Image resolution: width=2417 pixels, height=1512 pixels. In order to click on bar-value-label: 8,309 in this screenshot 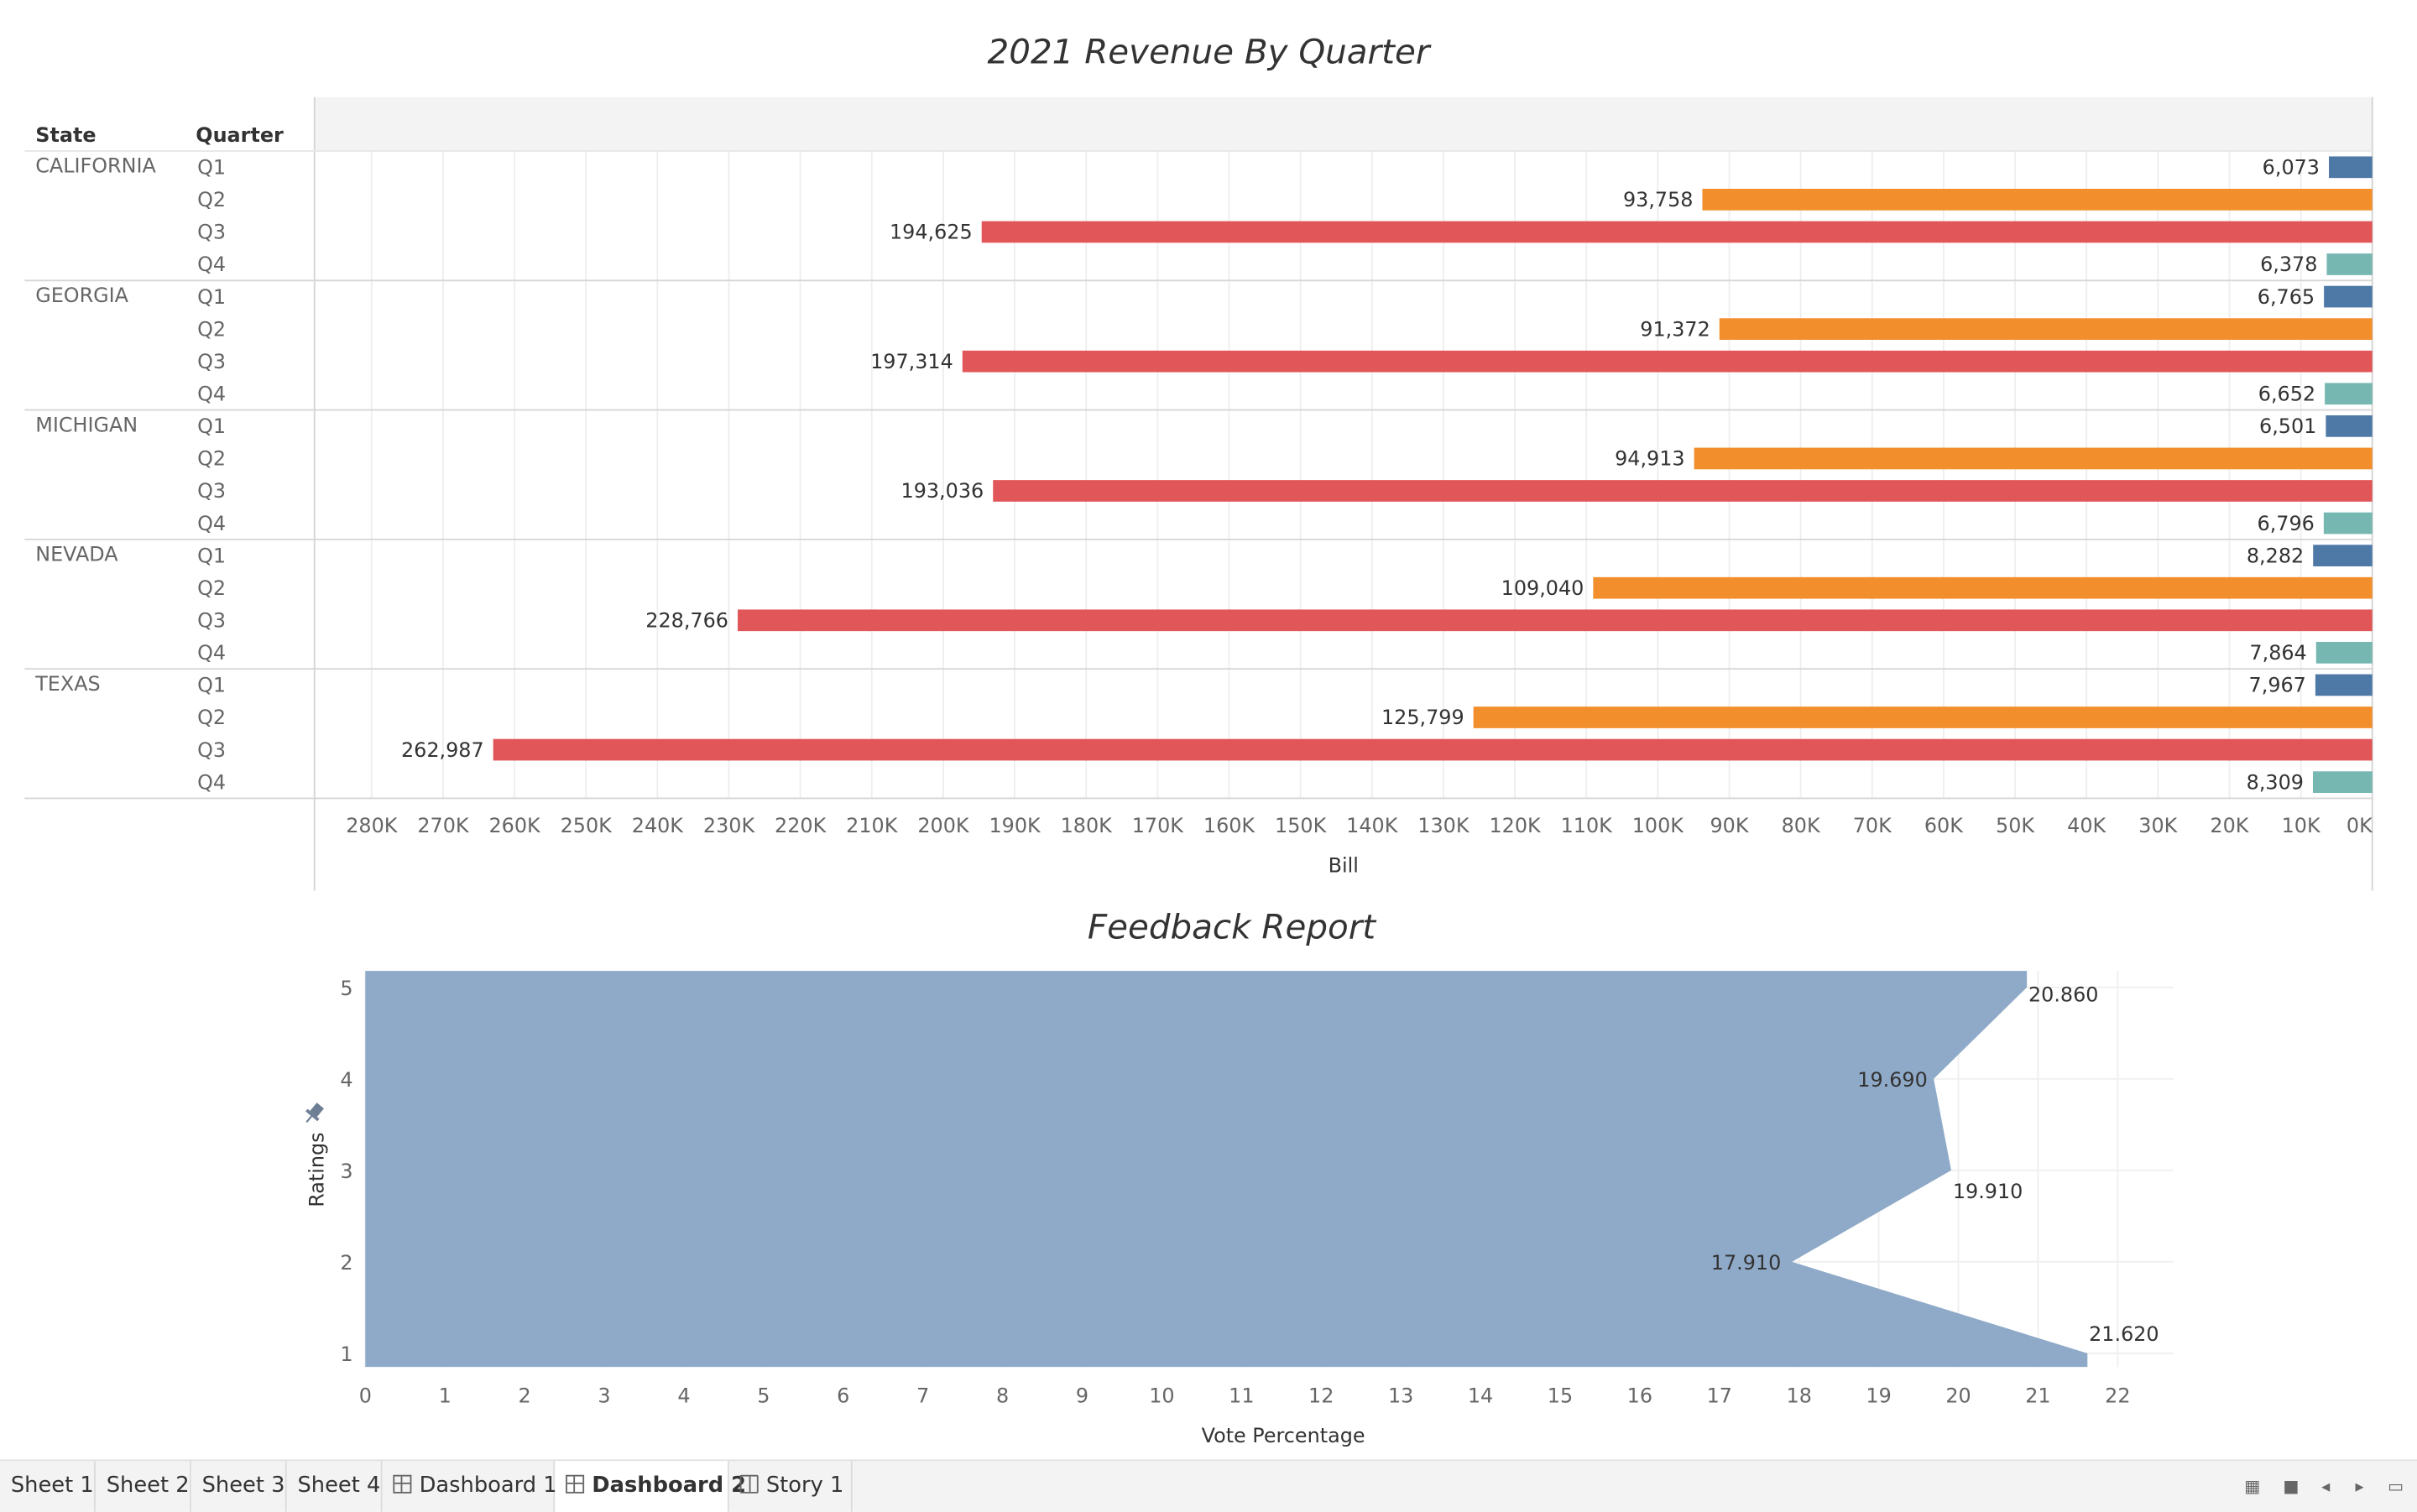, I will do `click(2275, 782)`.